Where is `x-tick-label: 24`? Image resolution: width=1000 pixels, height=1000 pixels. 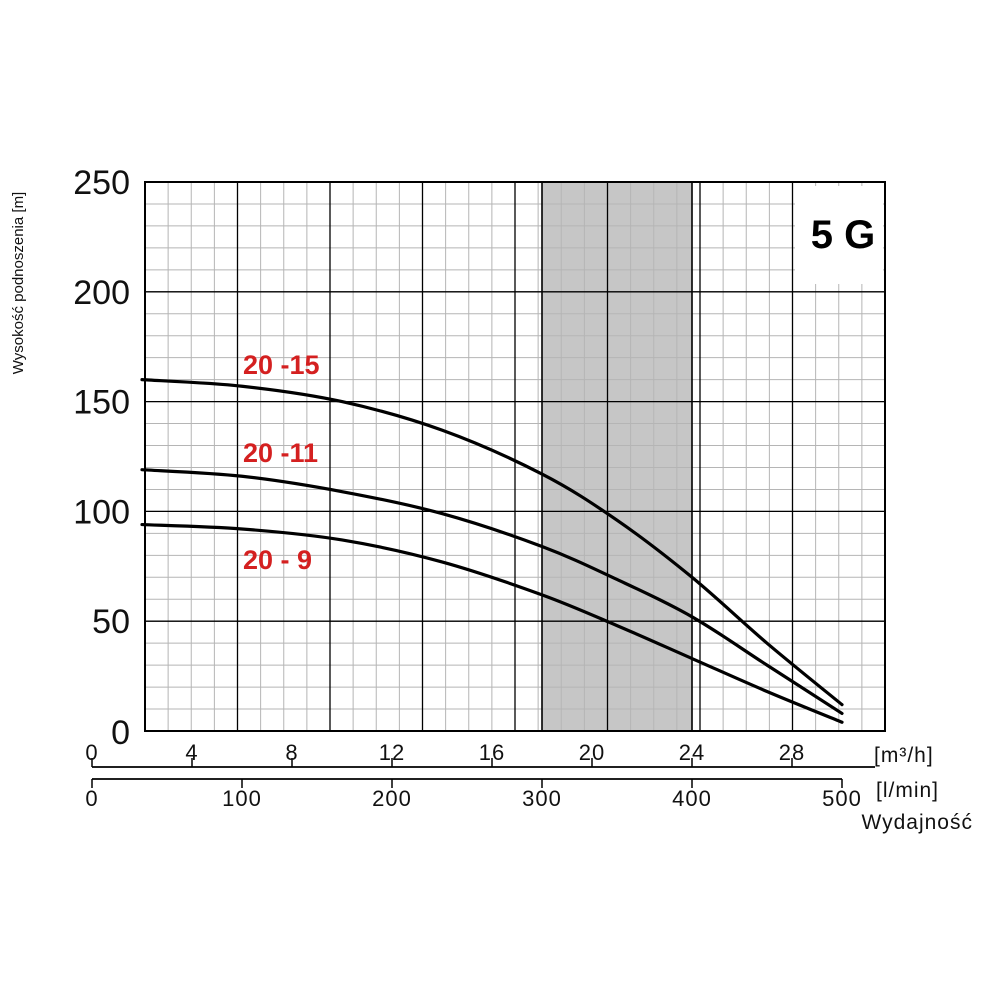
x-tick-label: 24 is located at coordinates (692, 752).